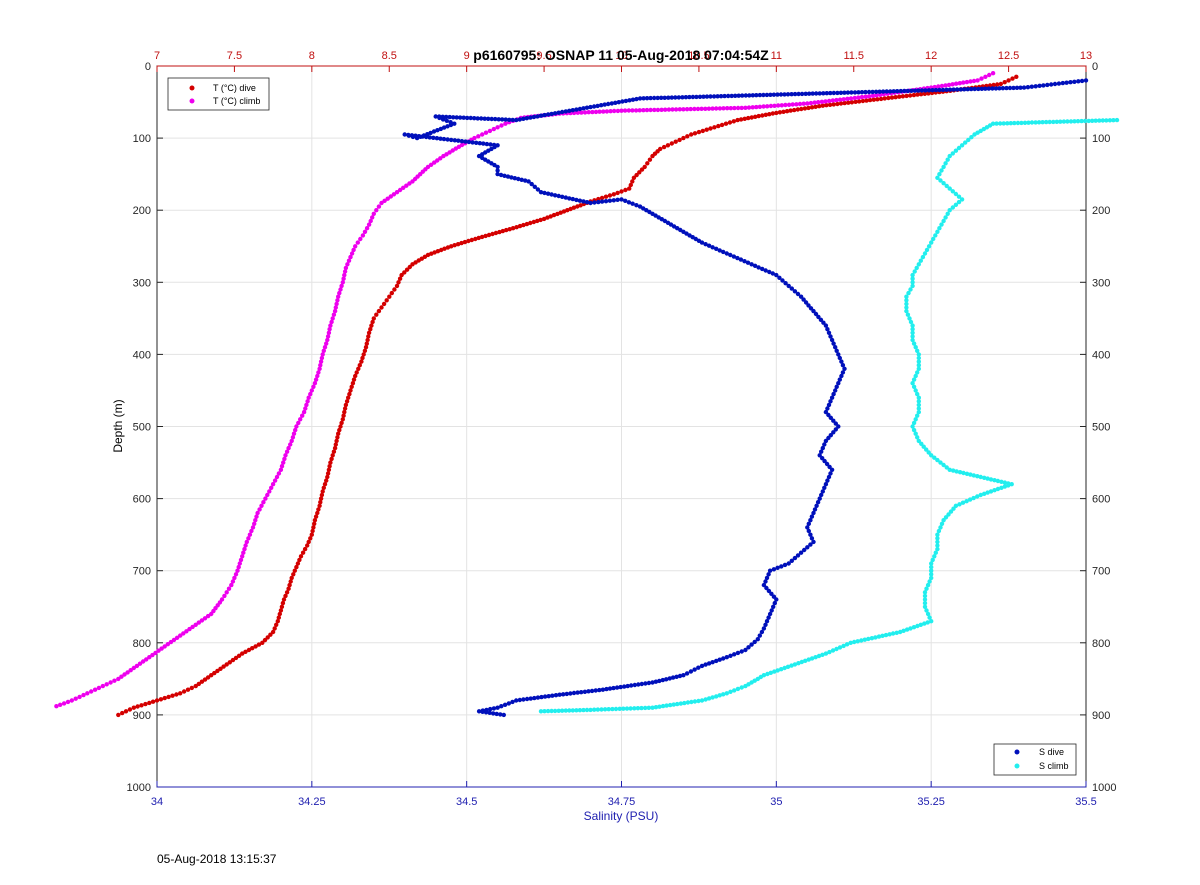  Describe the element at coordinates (931, 56) in the screenshot. I see `x-tick-label-temperature: 12` at that location.